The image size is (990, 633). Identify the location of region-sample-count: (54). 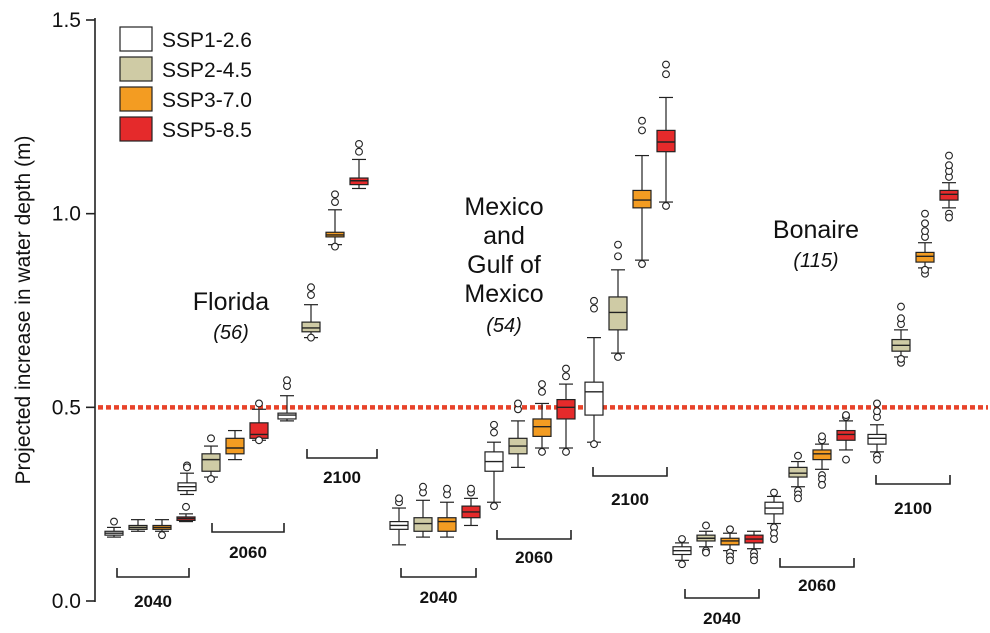
(504, 326).